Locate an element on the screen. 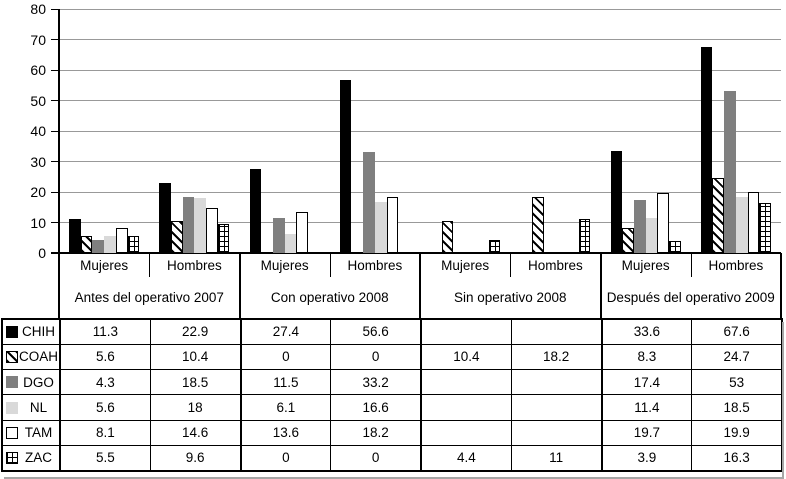 The height and width of the screenshot is (479, 786). bar-zac-cat0 is located at coordinates (133, 244).